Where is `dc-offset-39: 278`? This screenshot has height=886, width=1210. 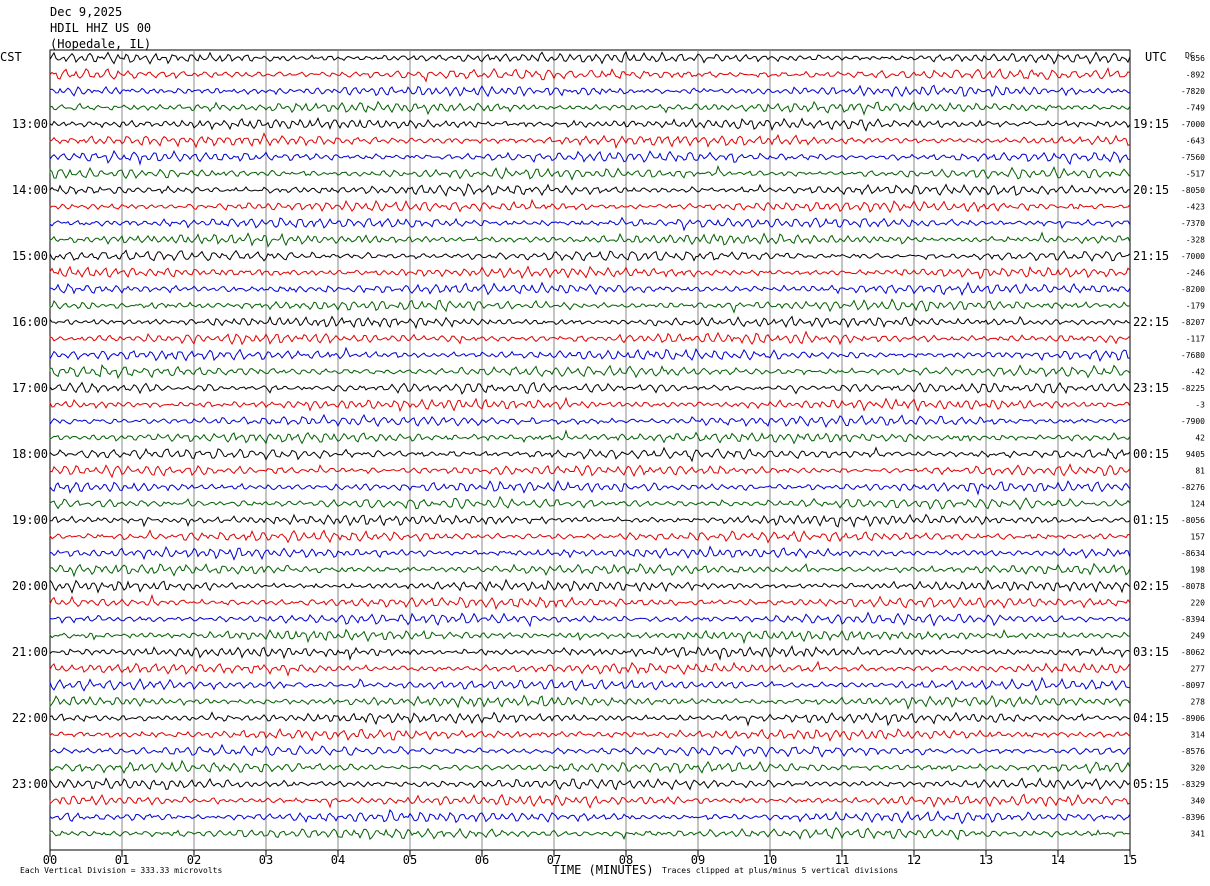 dc-offset-39: 278 is located at coordinates (1198, 702).